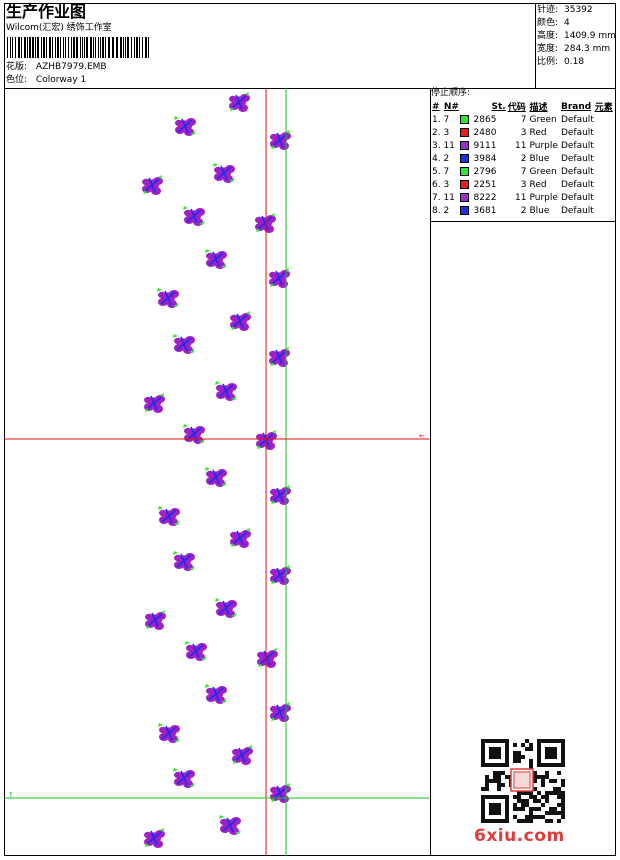  I want to click on stat-value: 1409.9 mm, so click(590, 36).